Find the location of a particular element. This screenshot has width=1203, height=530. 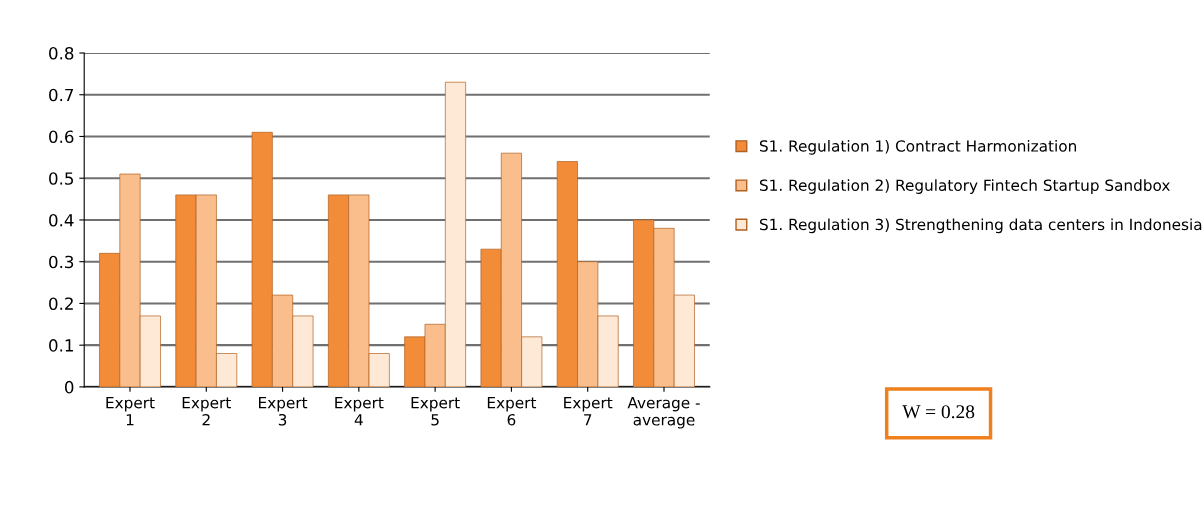

x-tick-label: Average - average is located at coordinates (663, 413).